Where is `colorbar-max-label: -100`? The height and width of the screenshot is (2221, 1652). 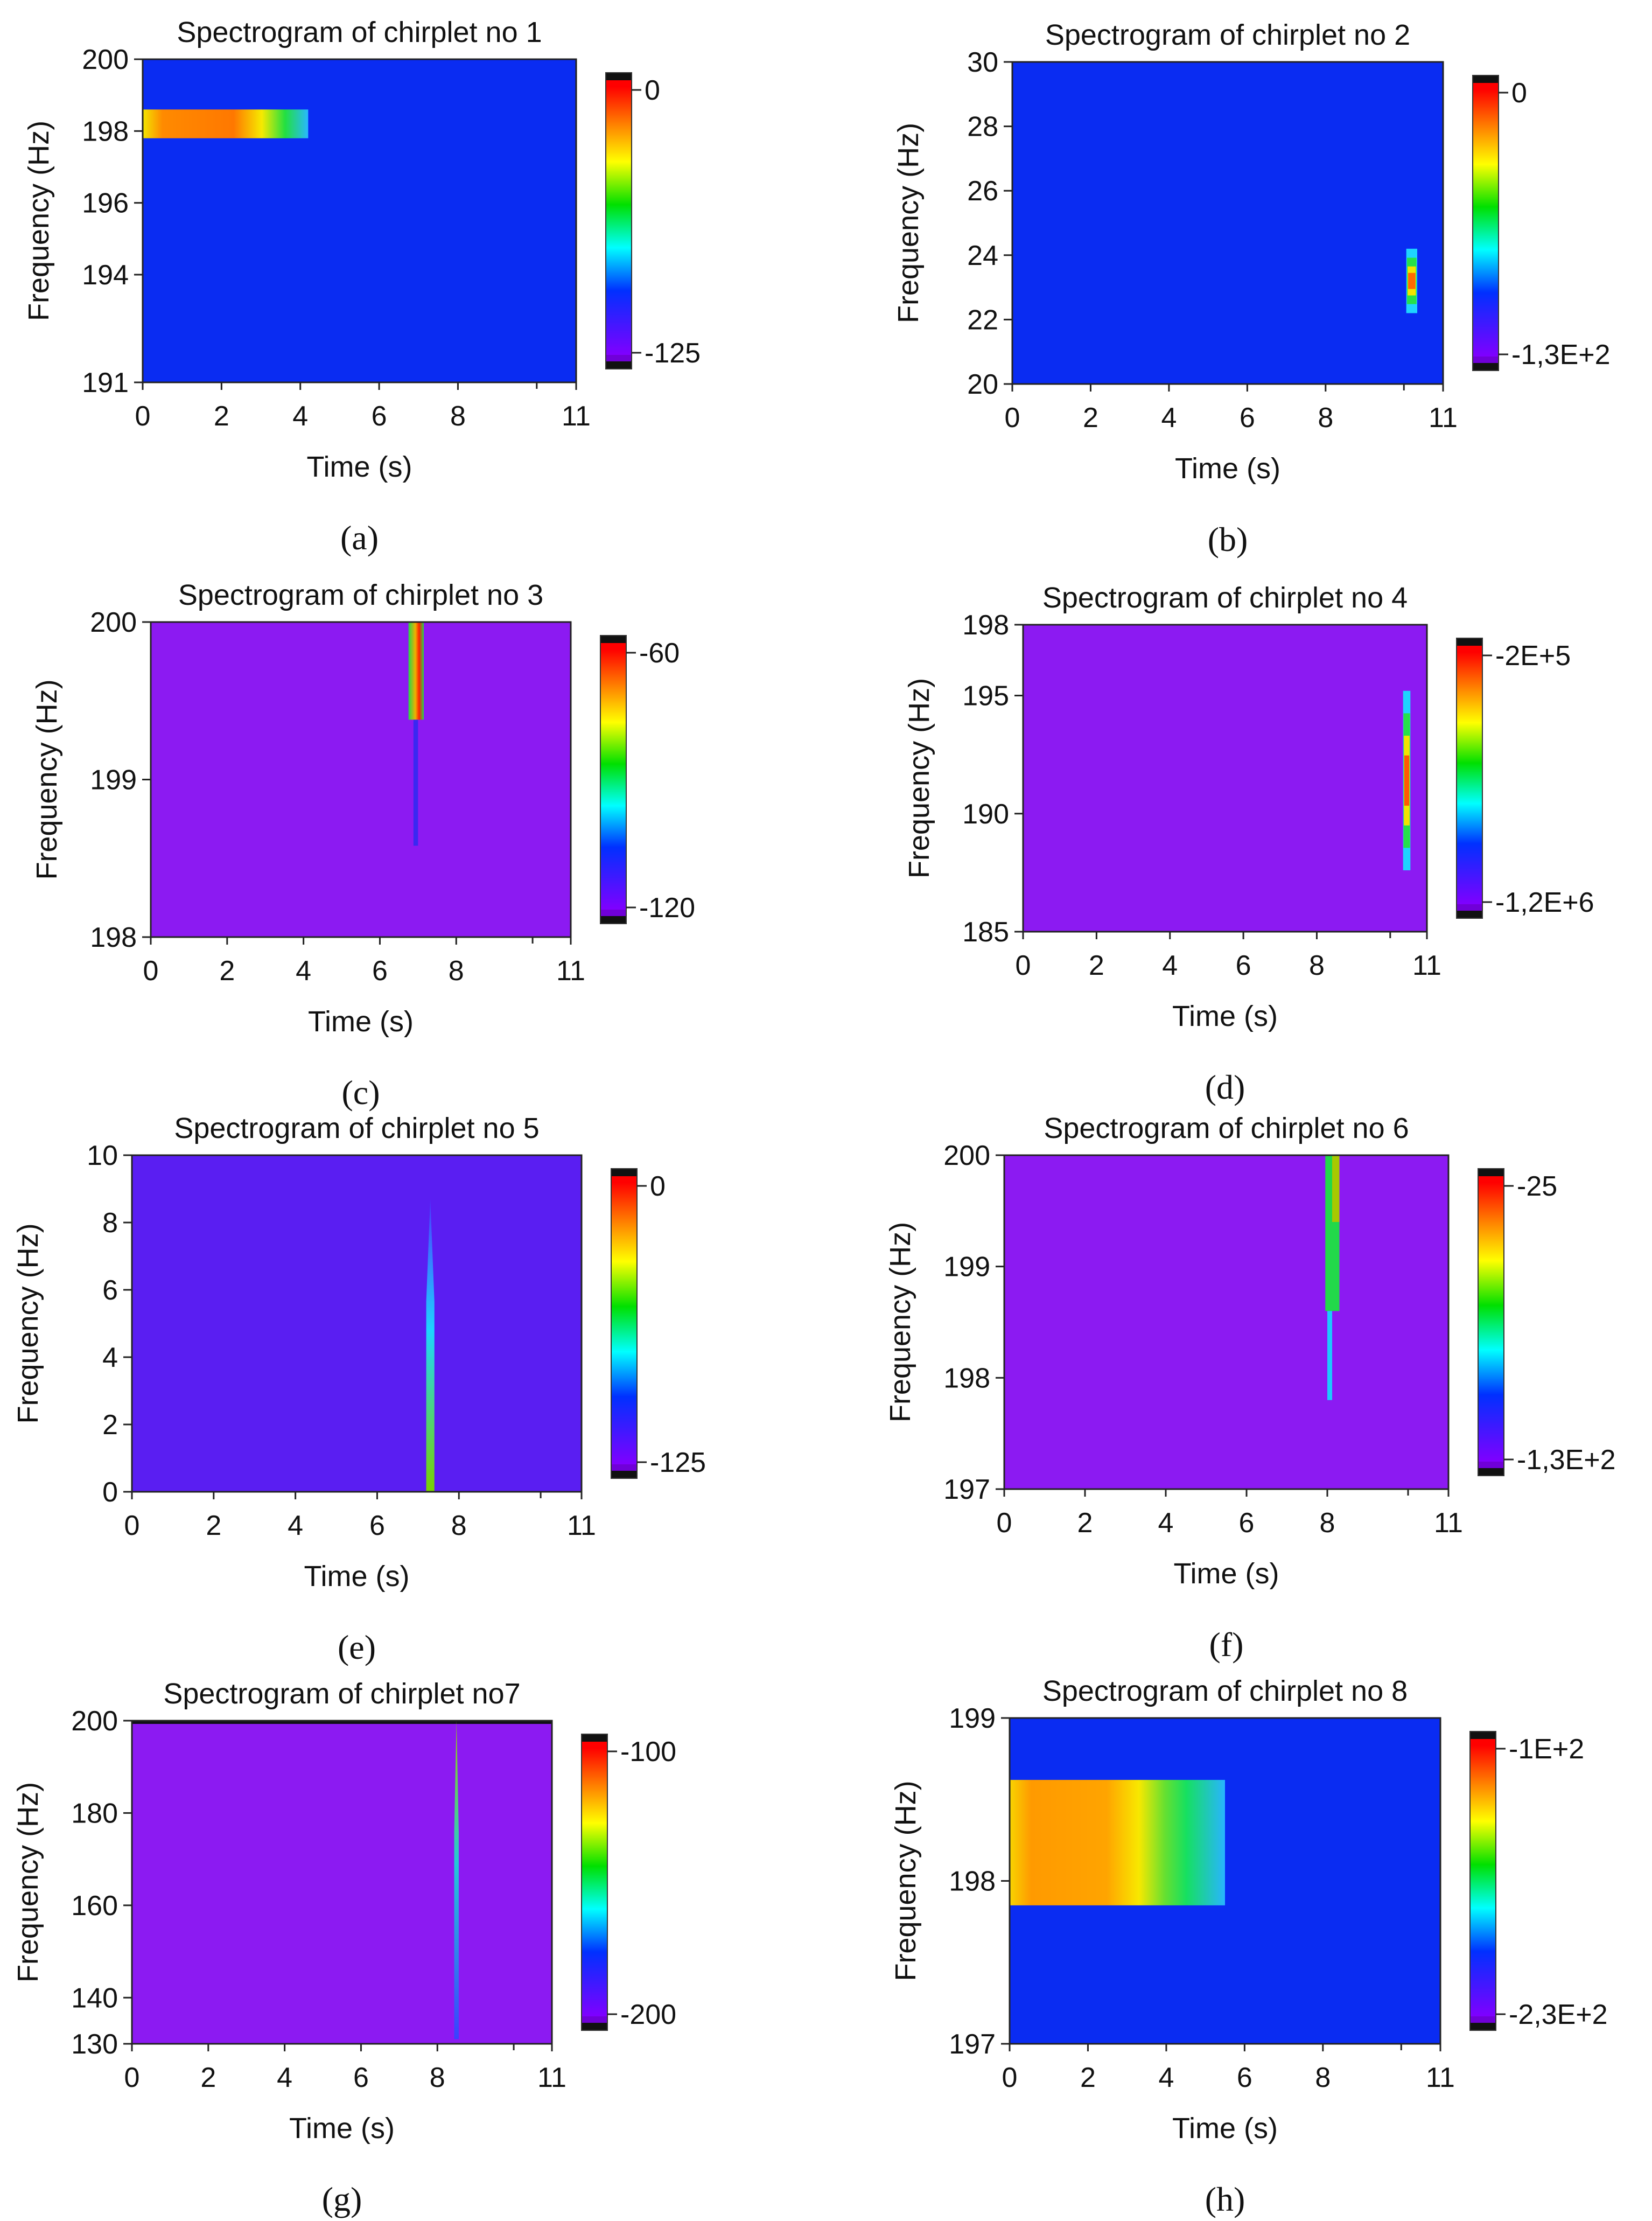 colorbar-max-label: -100 is located at coordinates (648, 1752).